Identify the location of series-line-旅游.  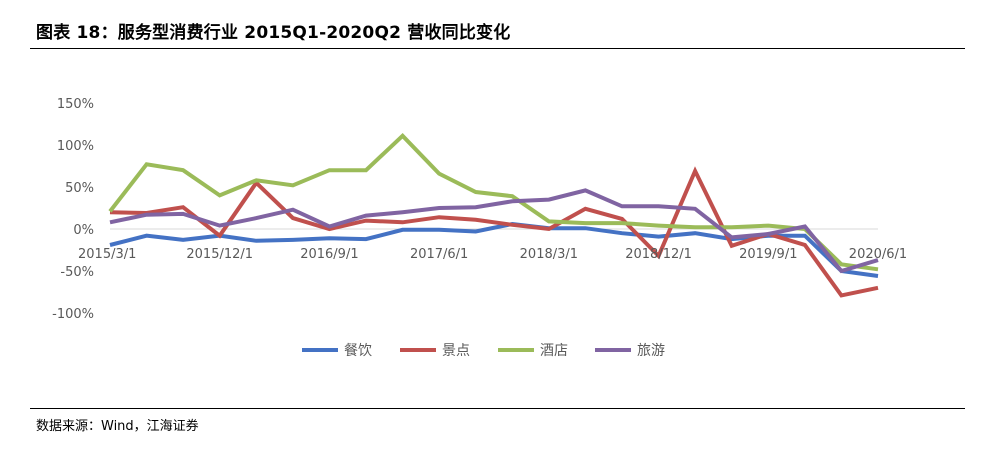
(494, 231).